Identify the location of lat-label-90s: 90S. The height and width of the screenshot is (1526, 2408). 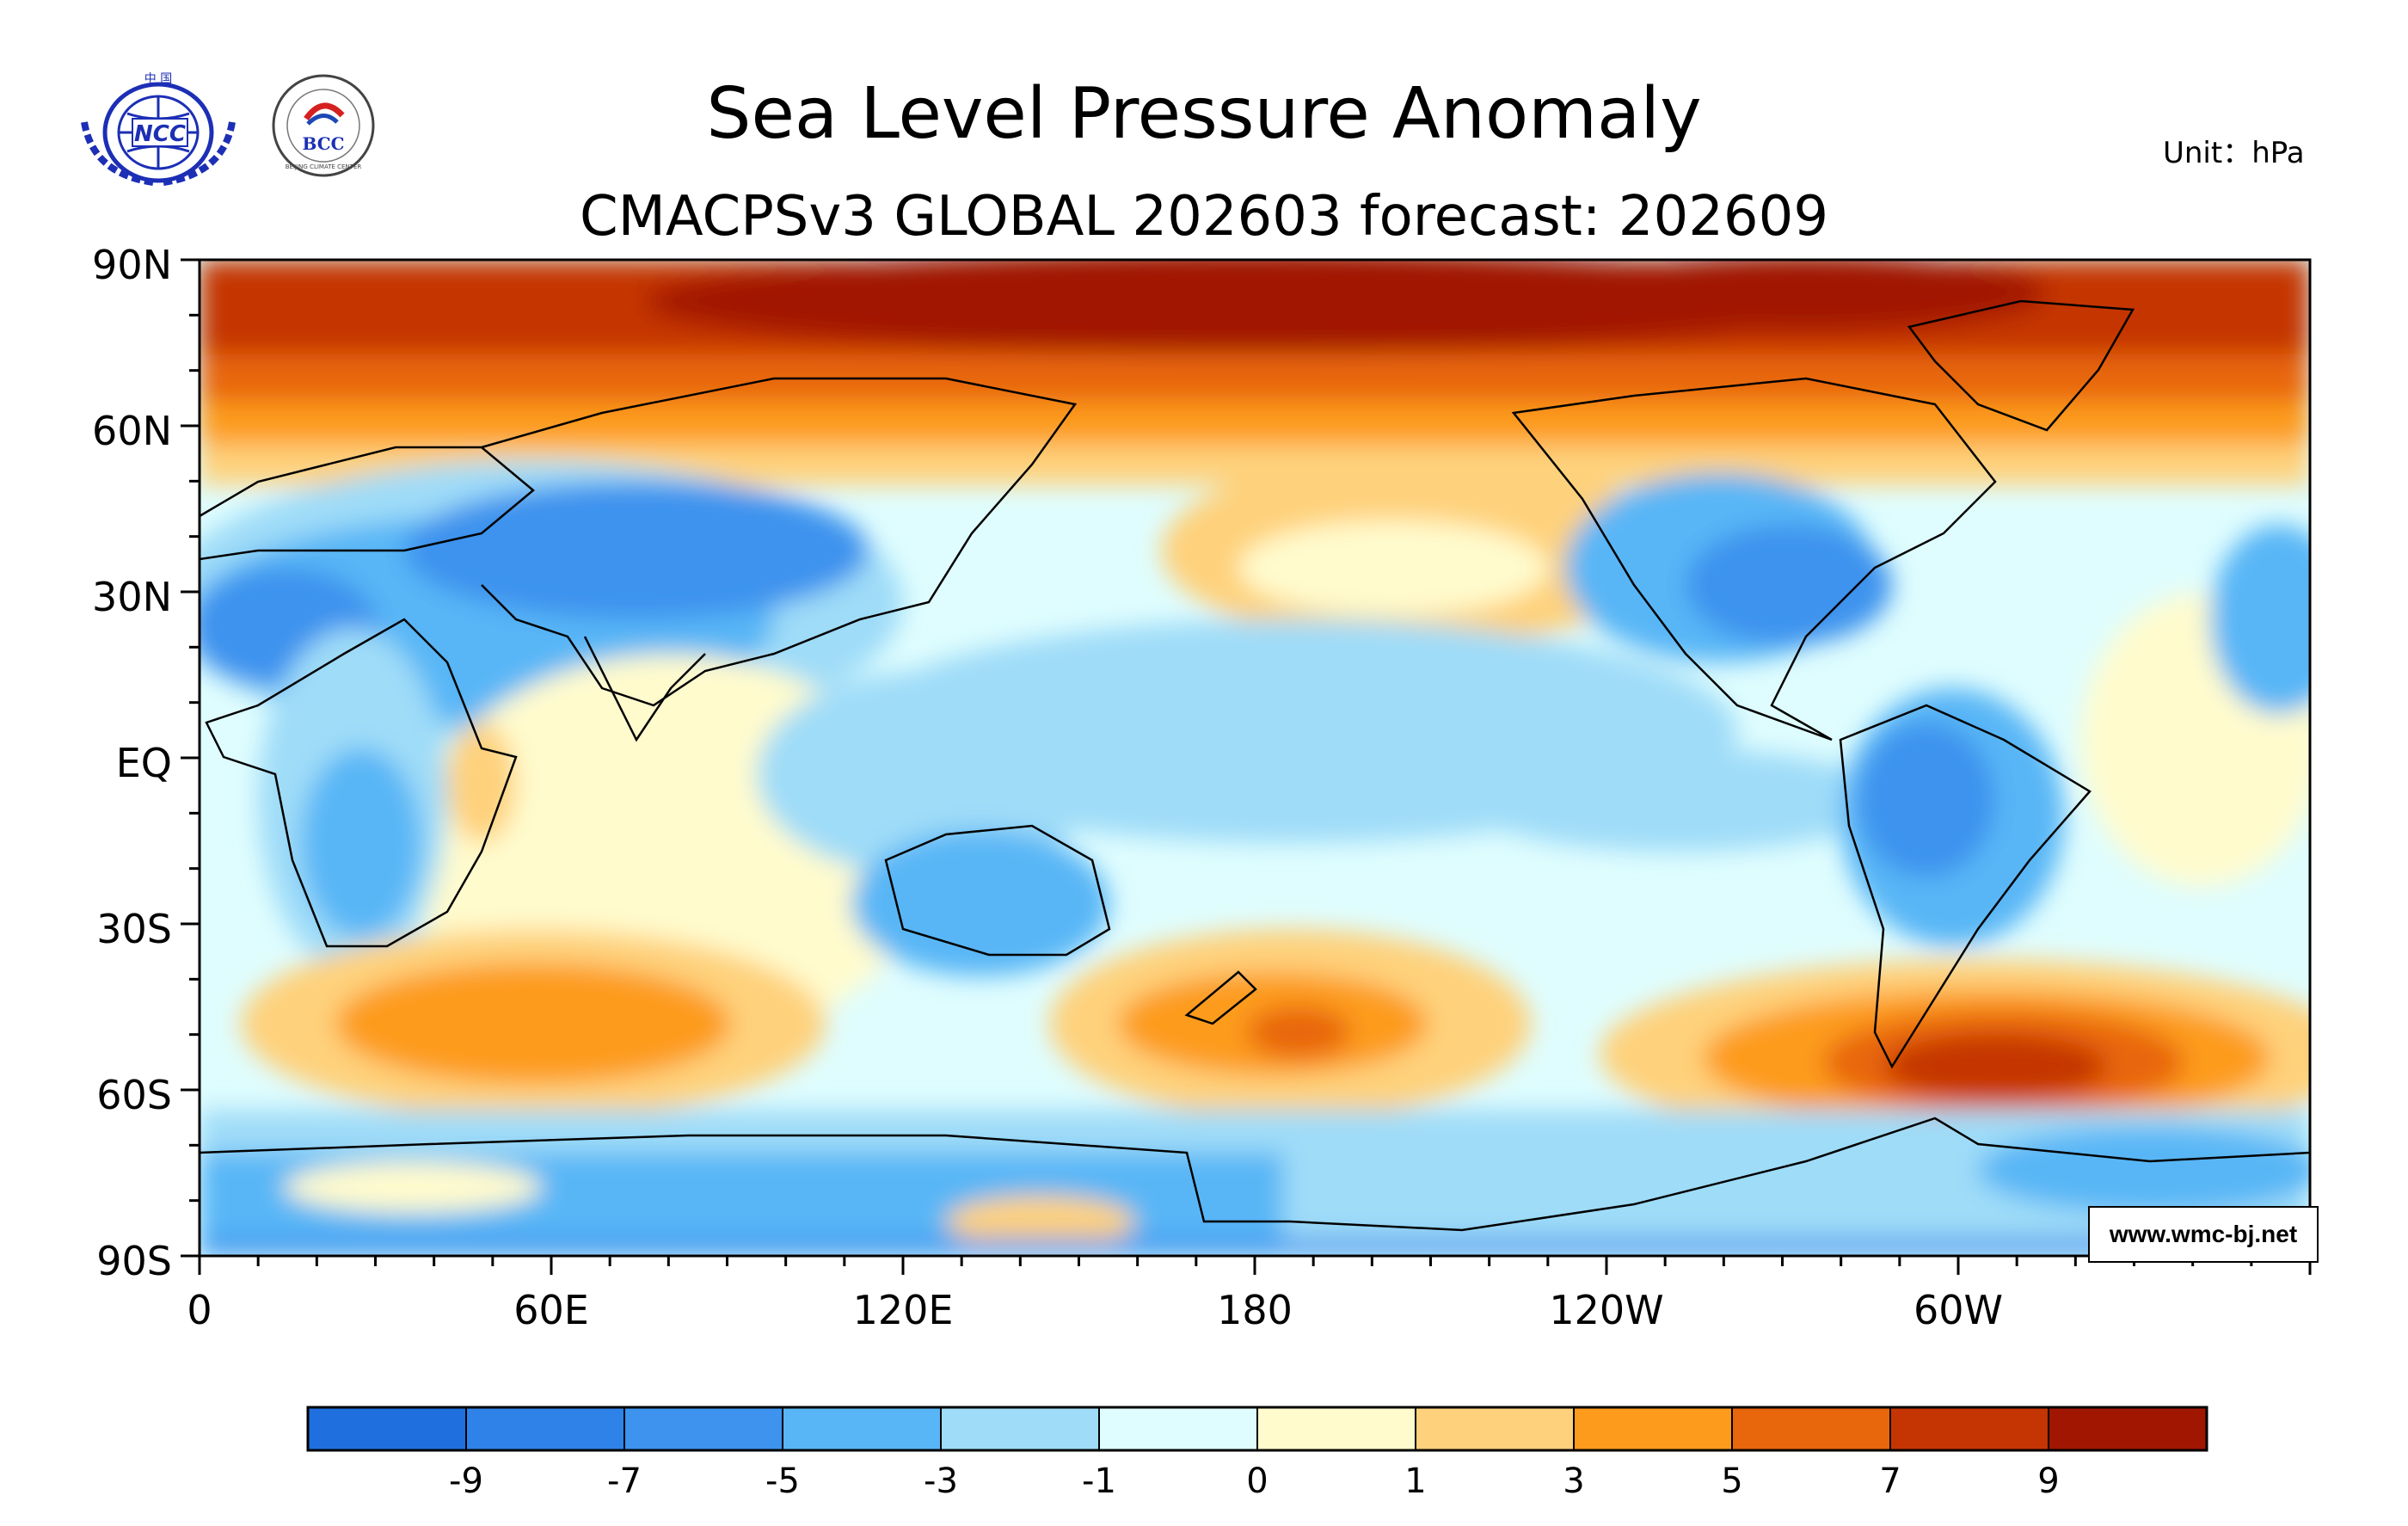
(134, 1261).